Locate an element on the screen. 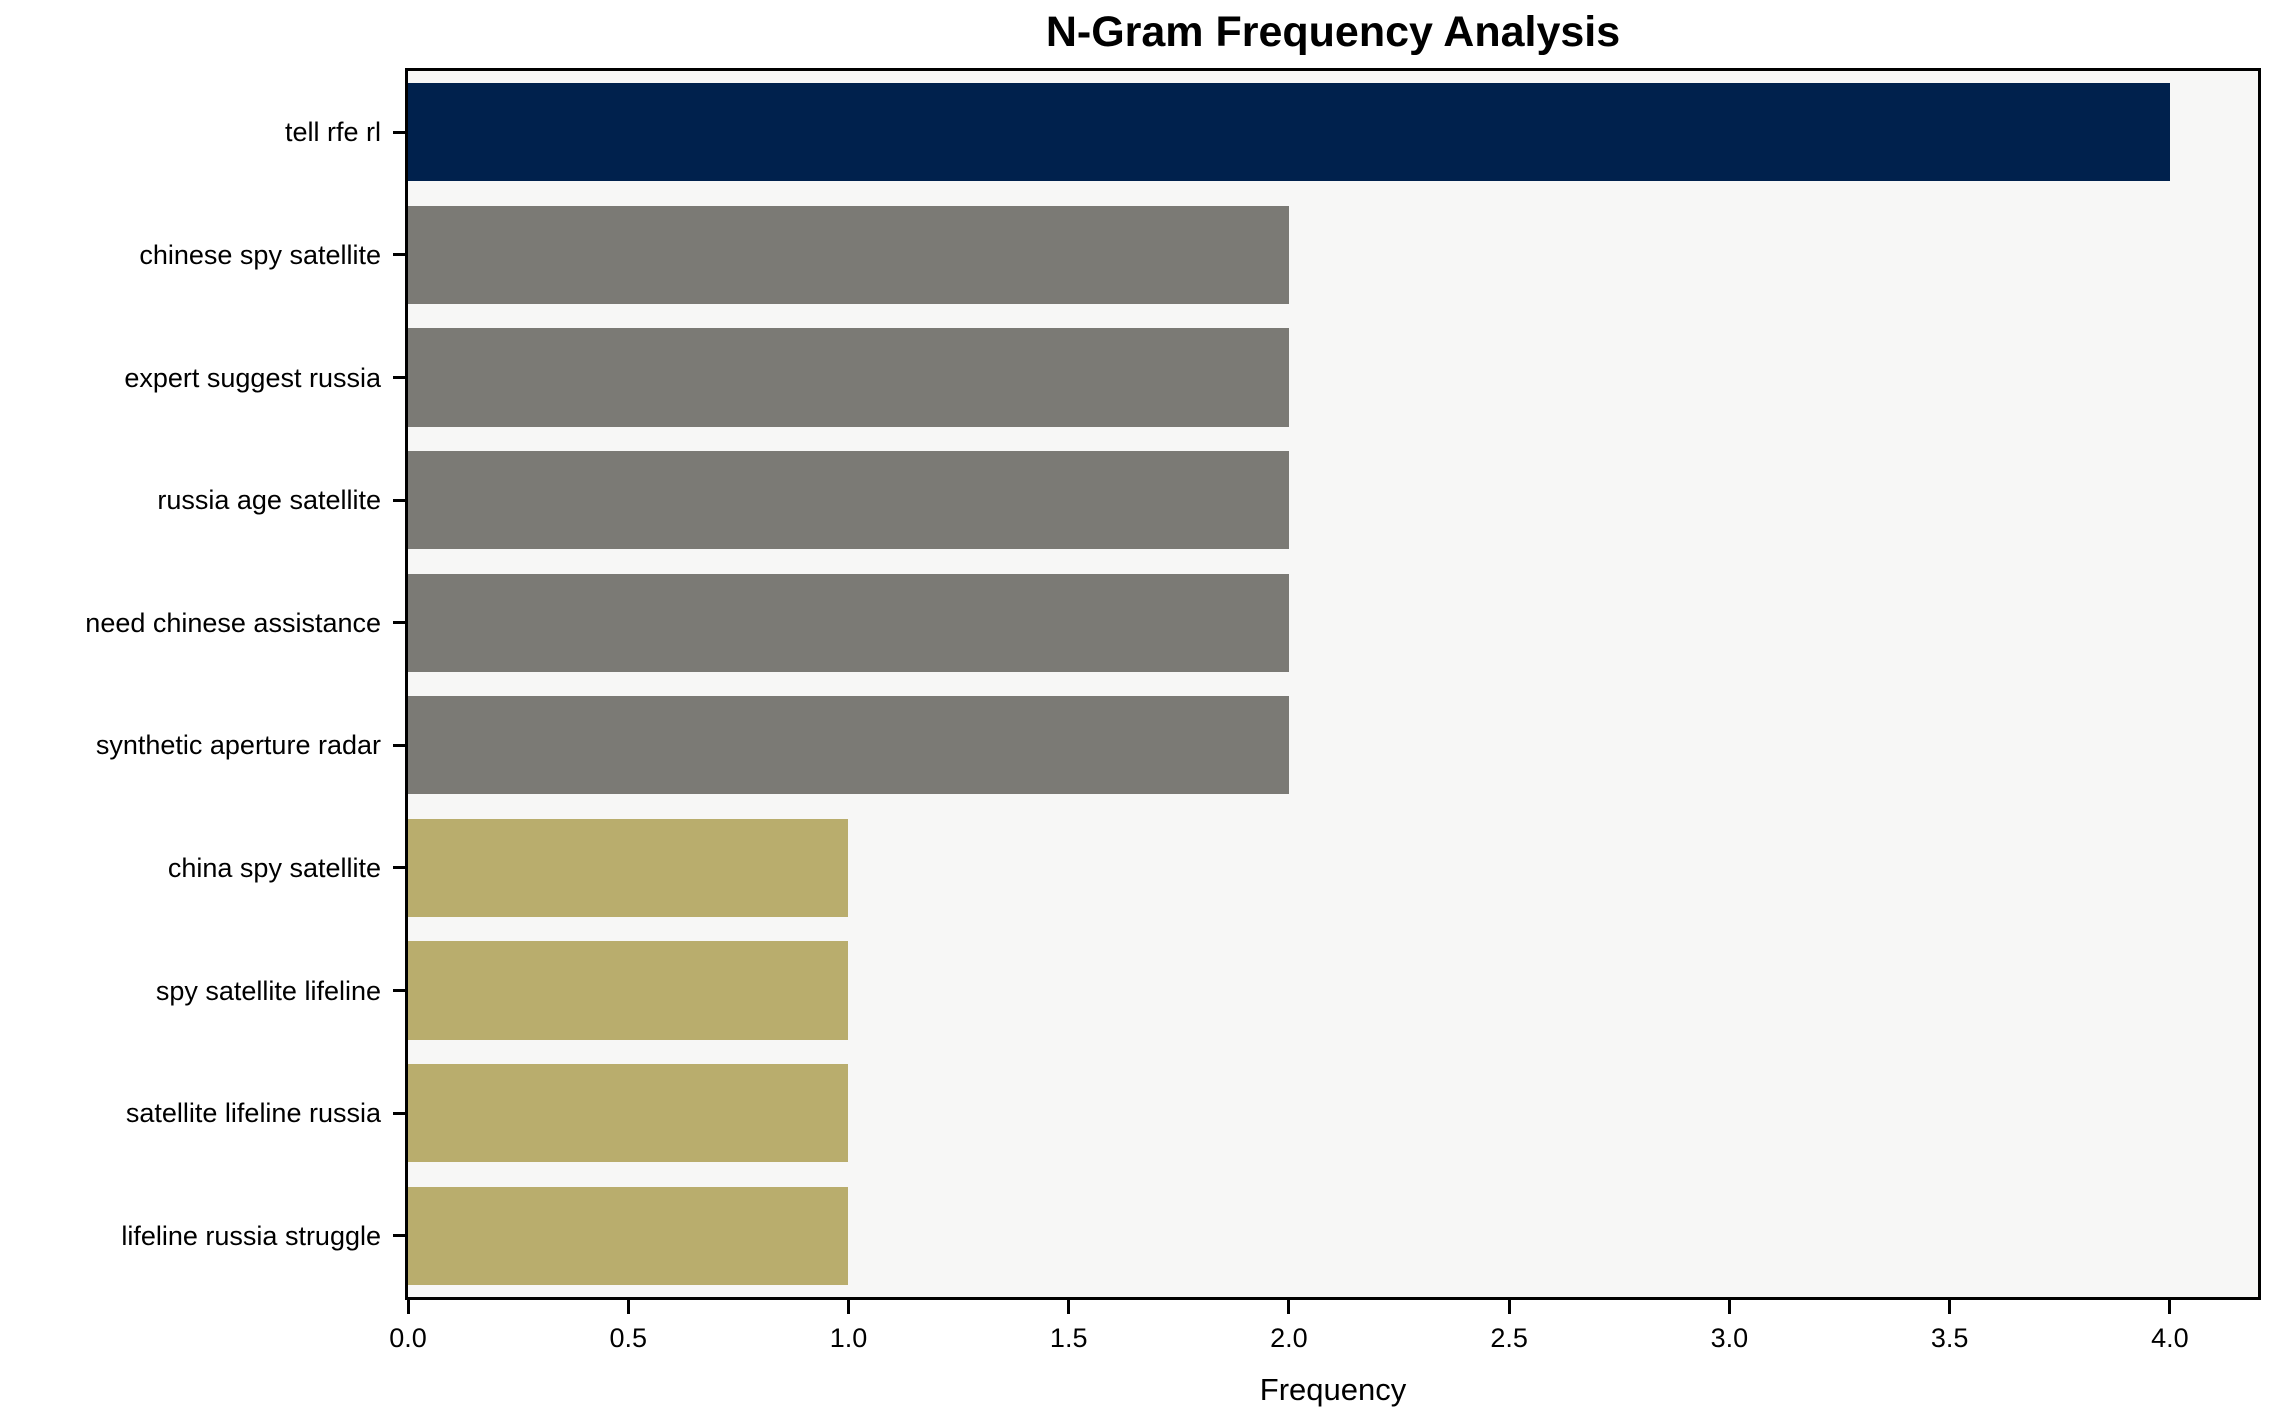 The height and width of the screenshot is (1414, 2284). x-tick-label: 0.0 is located at coordinates (408, 1338).